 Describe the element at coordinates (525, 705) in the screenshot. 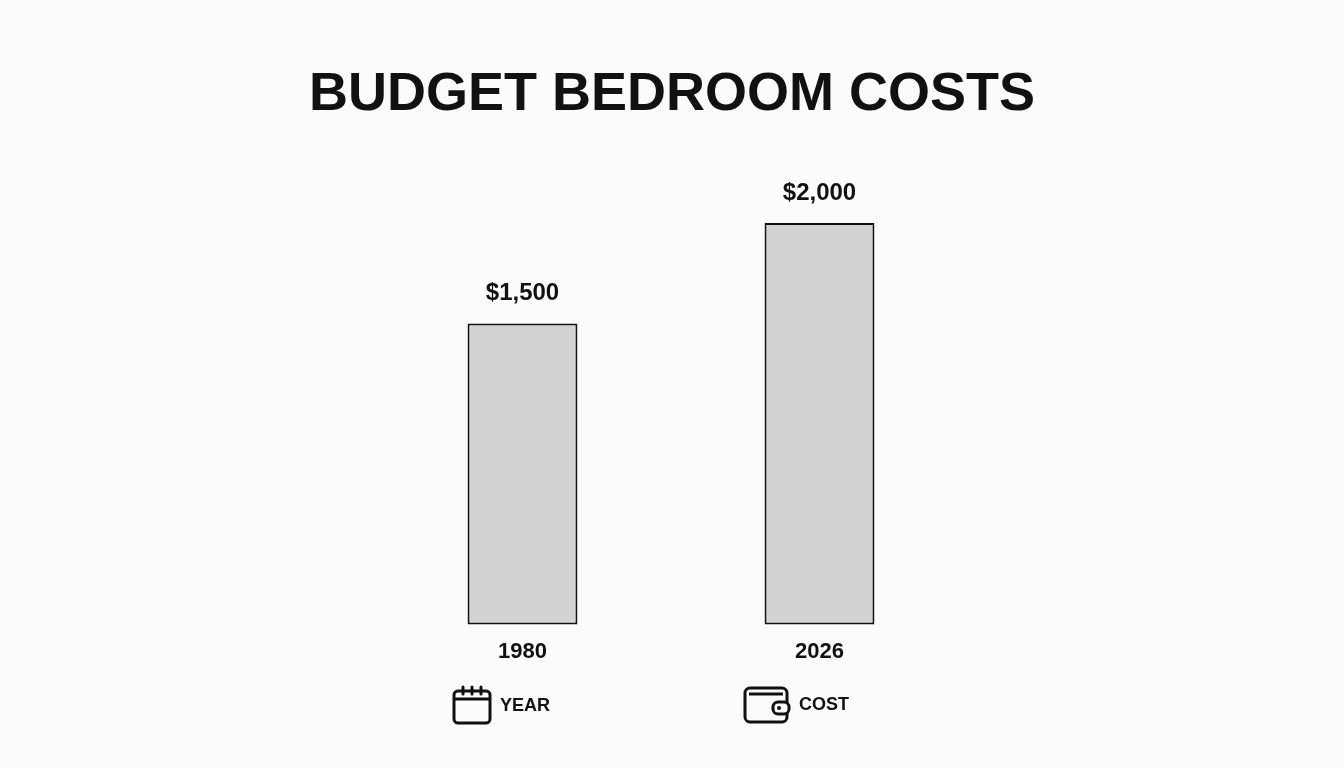

I see `text: YEAR` at that location.